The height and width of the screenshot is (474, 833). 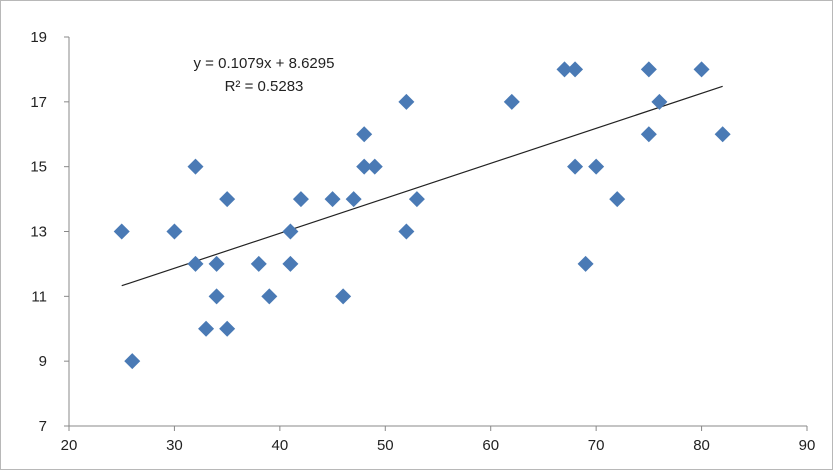 What do you see at coordinates (174, 445) in the screenshot?
I see `x-tick-label: 30` at bounding box center [174, 445].